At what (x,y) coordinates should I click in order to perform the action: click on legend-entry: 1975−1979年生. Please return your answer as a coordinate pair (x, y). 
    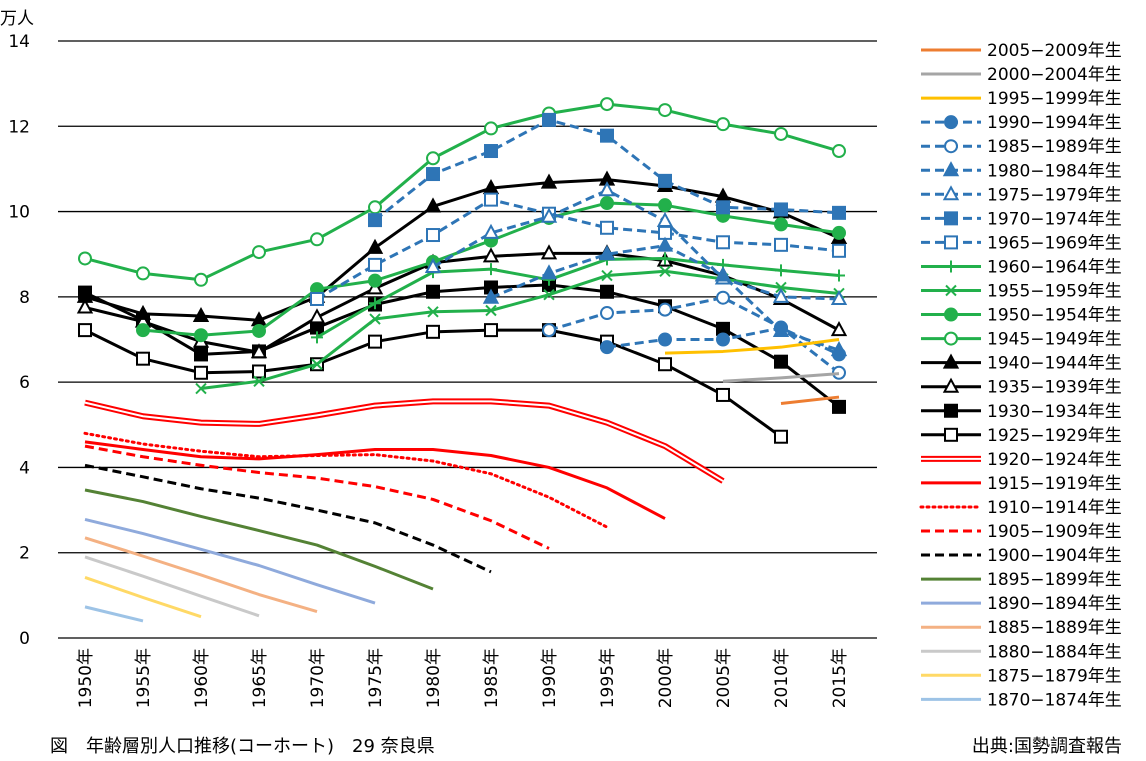
    Looking at the image, I should click on (1021, 195).